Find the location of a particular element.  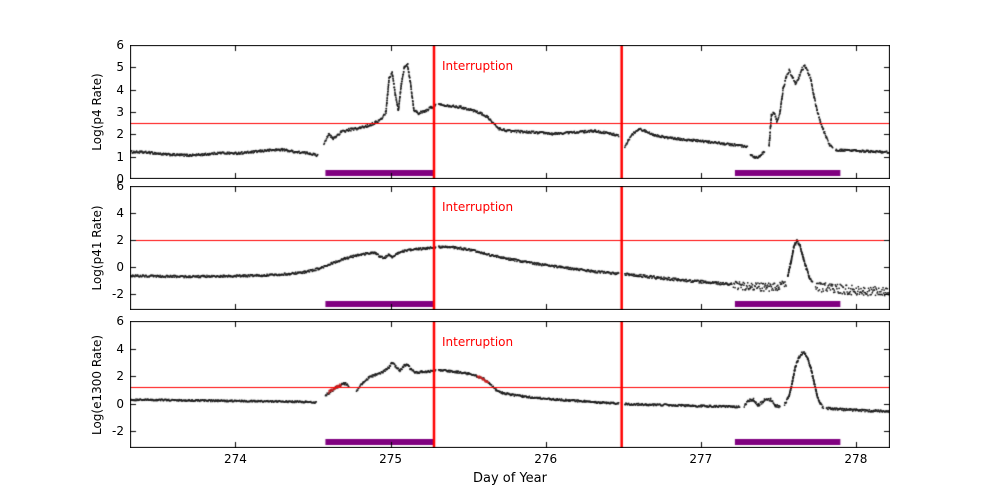

x-axis-label: Day of Year is located at coordinates (510, 478).